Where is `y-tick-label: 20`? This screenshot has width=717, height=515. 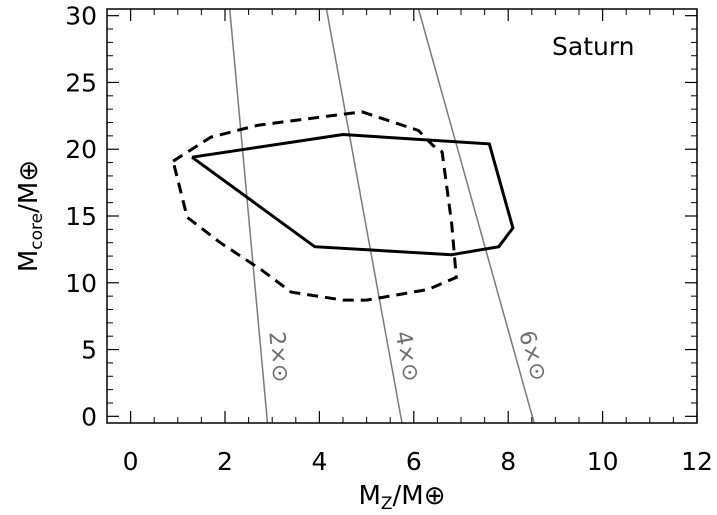
y-tick-label: 20 is located at coordinates (81, 149).